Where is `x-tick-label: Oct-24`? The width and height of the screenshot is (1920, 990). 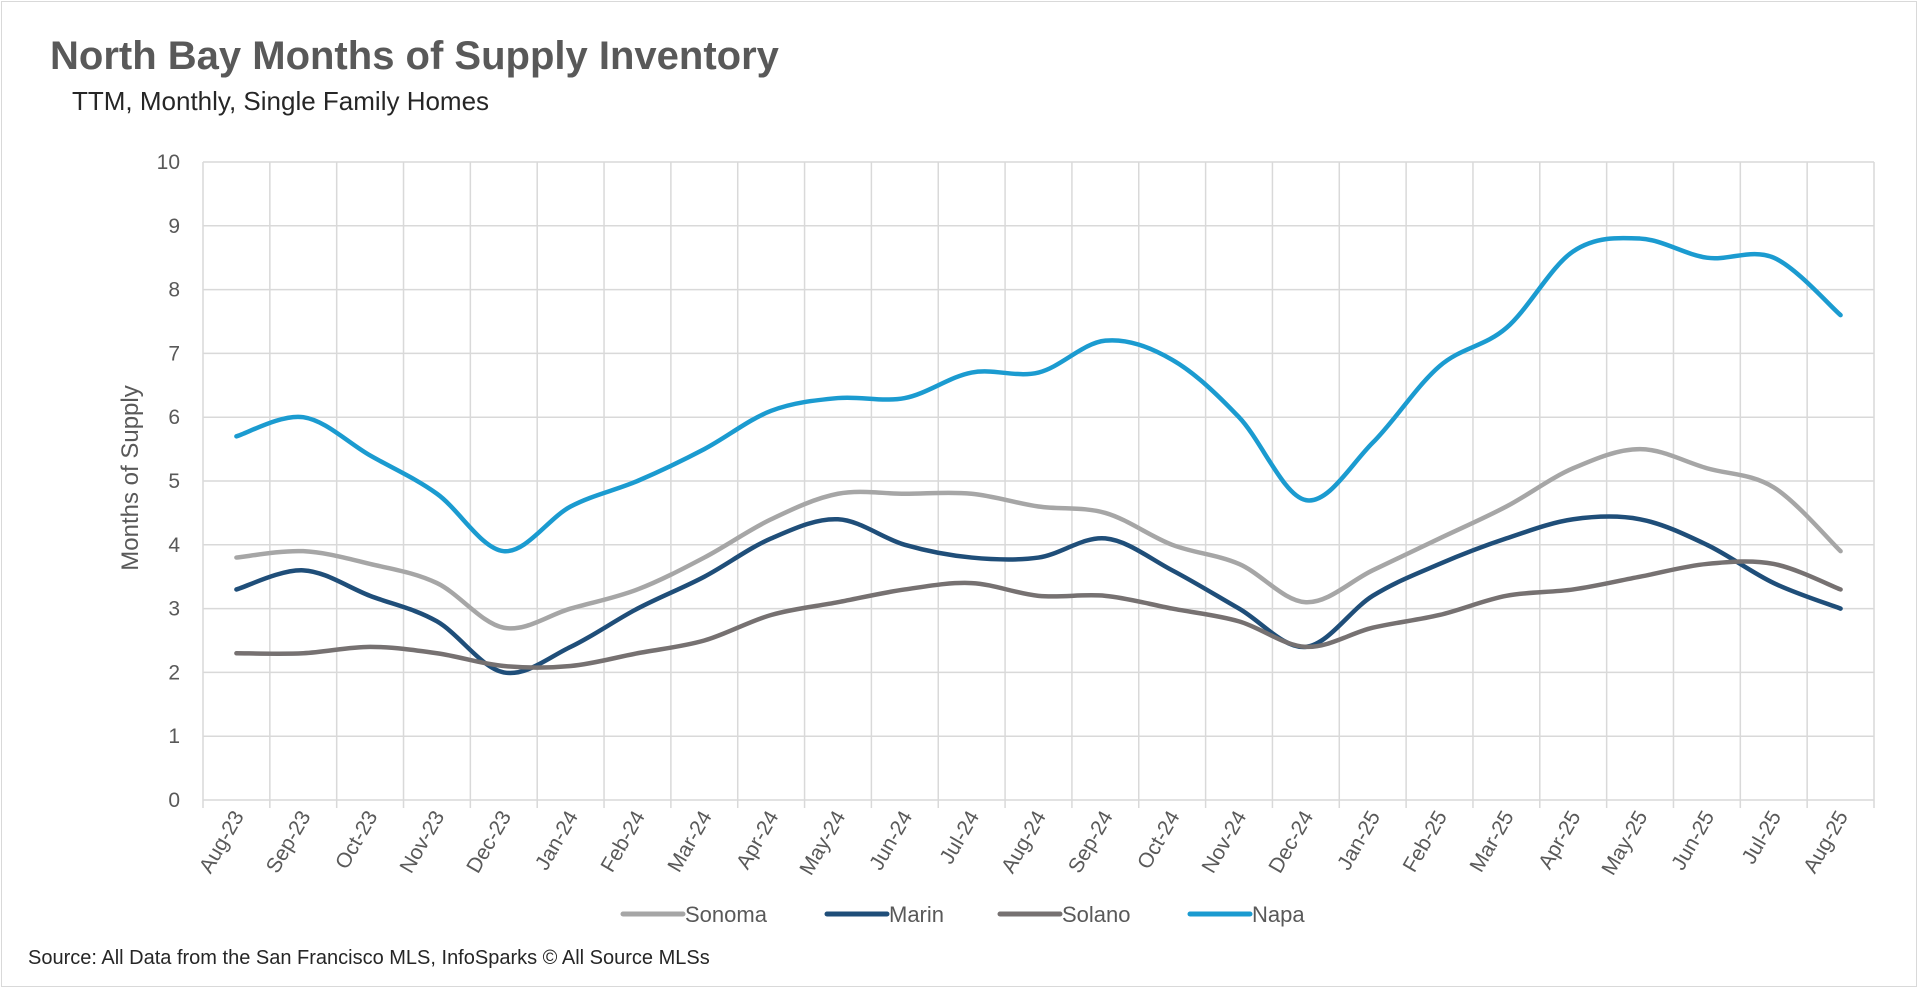 x-tick-label: Oct-24 is located at coordinates (1159, 840).